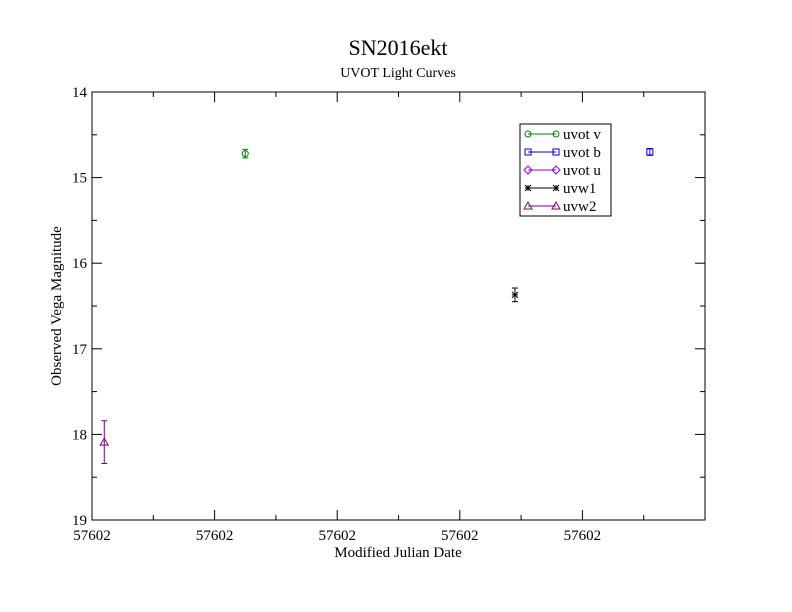  I want to click on legend-item: uvot v, so click(562, 135).